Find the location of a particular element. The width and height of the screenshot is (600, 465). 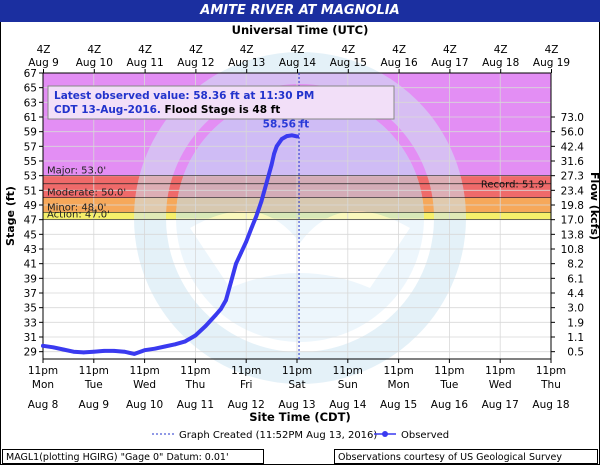

top-tick-time-8: 4Z is located at coordinates (450, 50).